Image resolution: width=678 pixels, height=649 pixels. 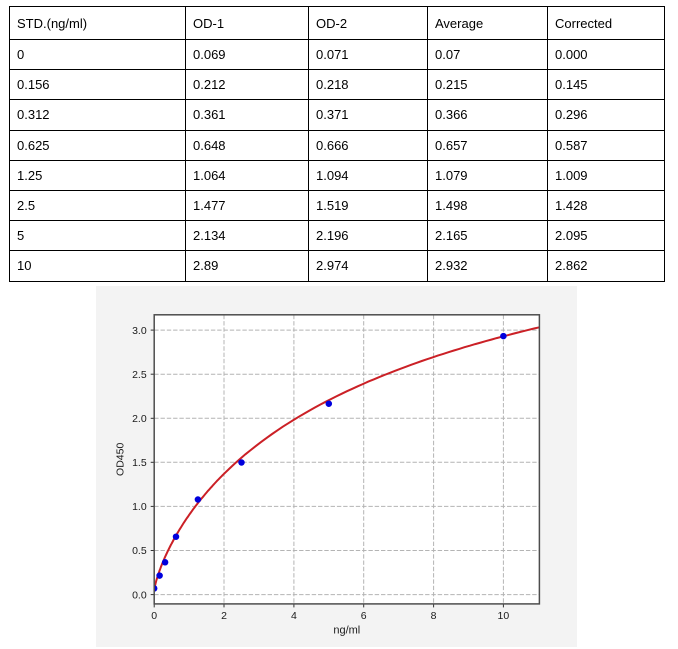 What do you see at coordinates (139, 551) in the screenshot?
I see `svg-text: 0.5` at bounding box center [139, 551].